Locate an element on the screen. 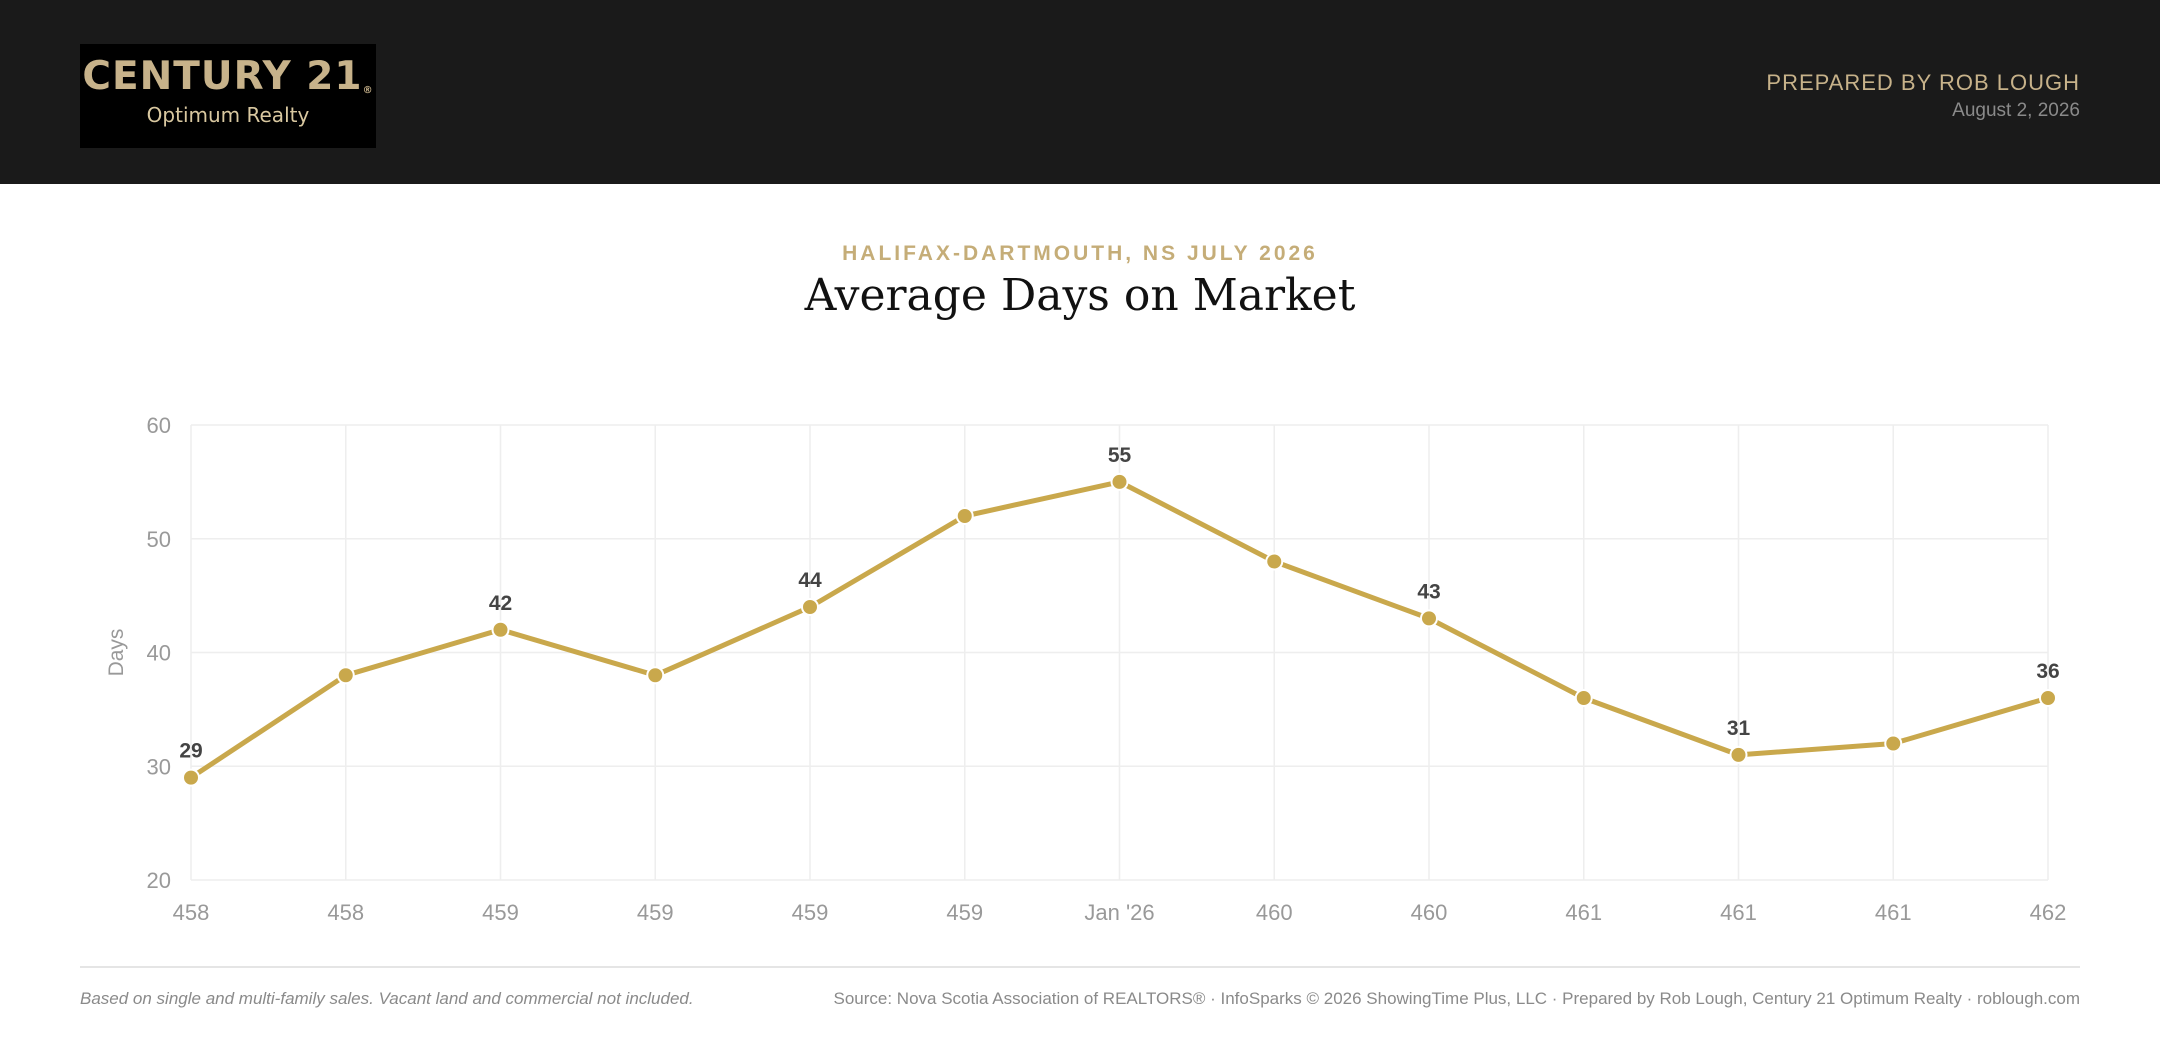  data-label: 43 is located at coordinates (1428, 591).